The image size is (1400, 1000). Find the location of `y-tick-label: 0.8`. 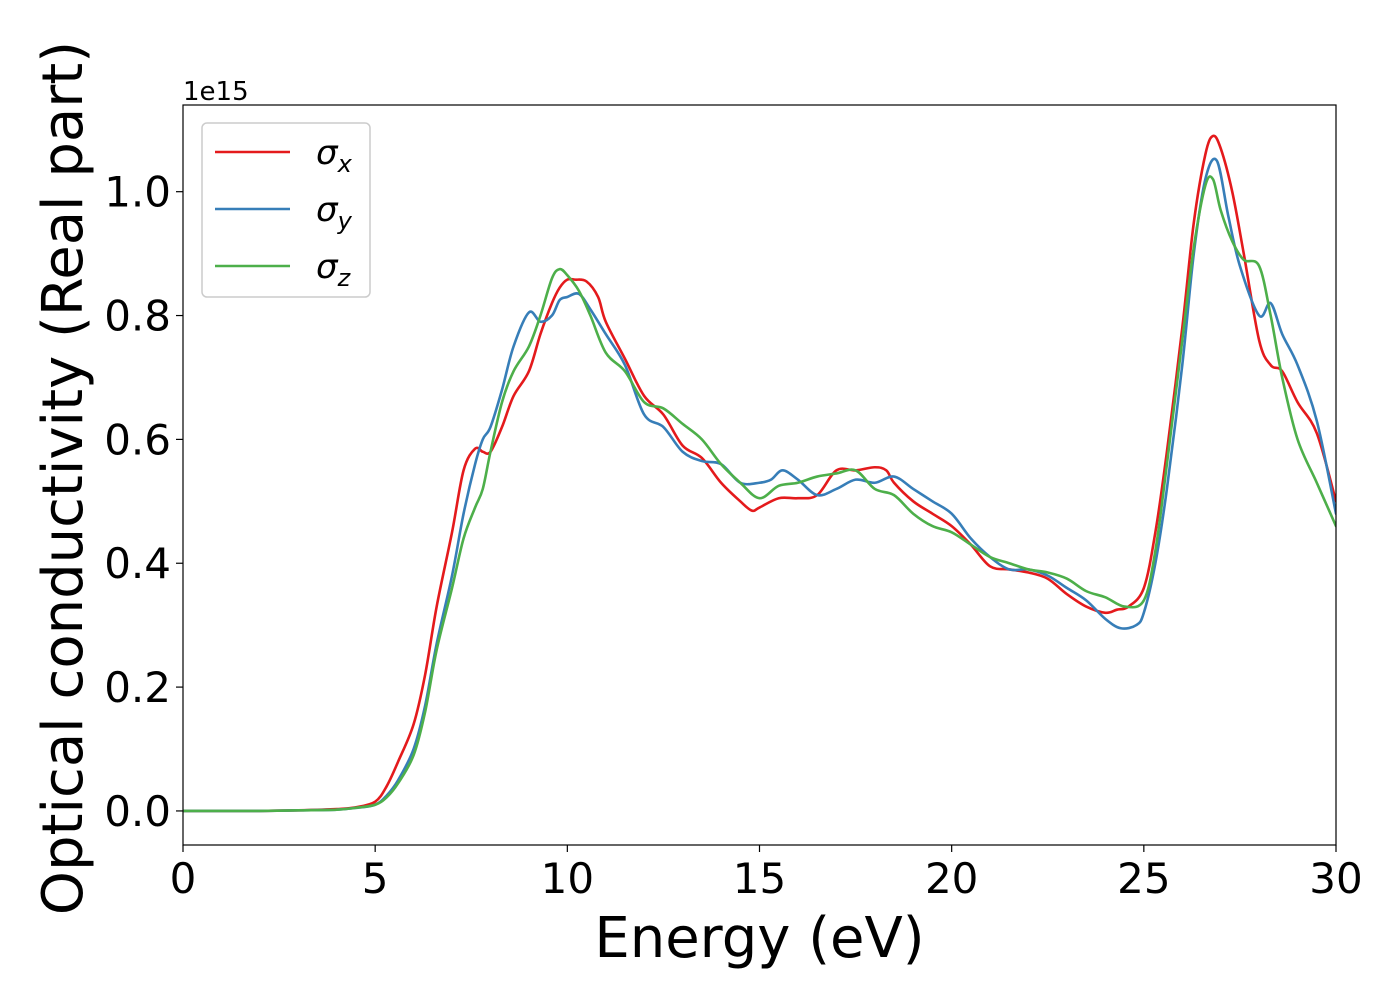

y-tick-label: 0.8 is located at coordinates (137, 316).